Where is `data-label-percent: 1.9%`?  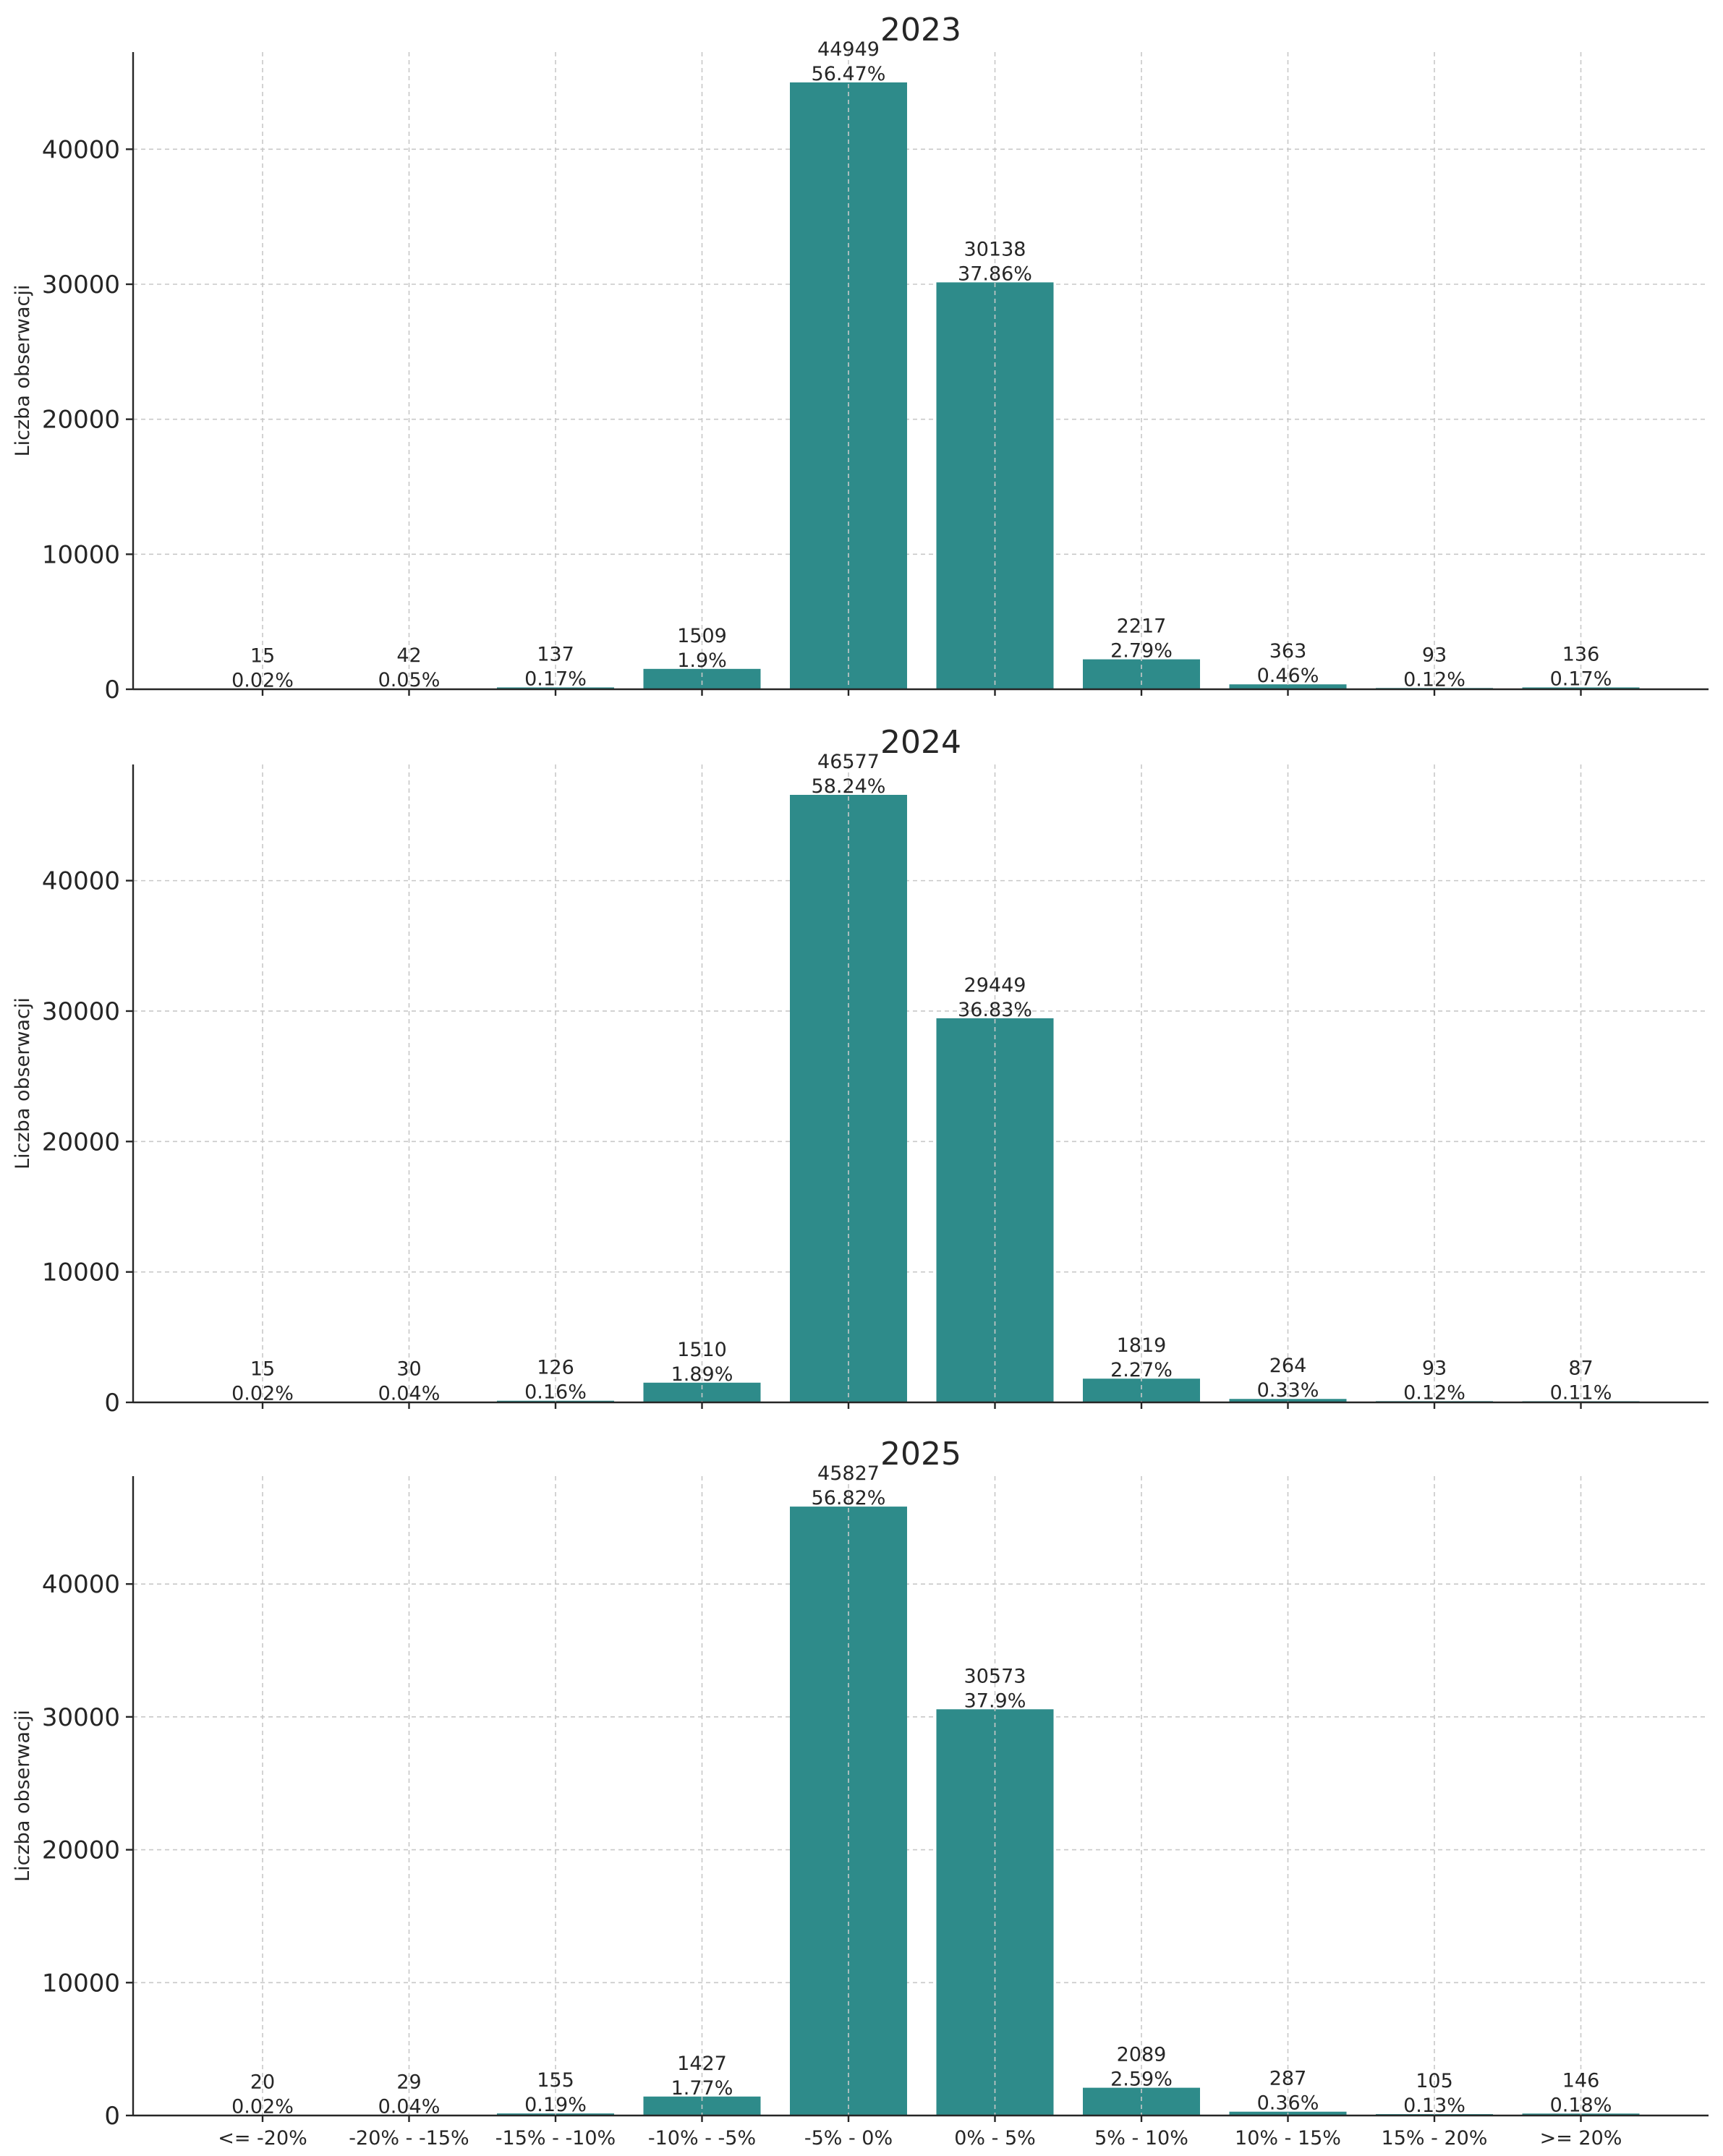
data-label-percent: 1.9% is located at coordinates (702, 660).